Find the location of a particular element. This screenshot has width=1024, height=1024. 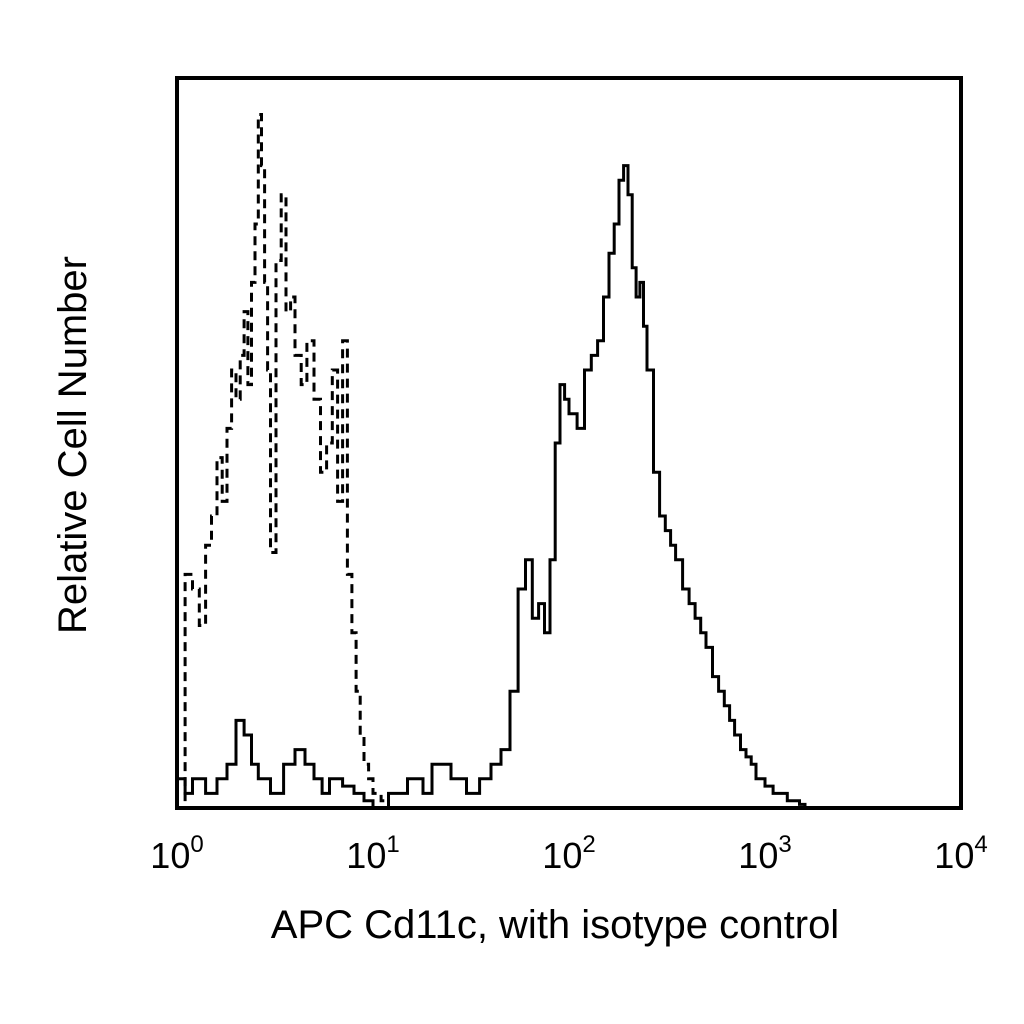

series-line-dashed is located at coordinates (286, 461).